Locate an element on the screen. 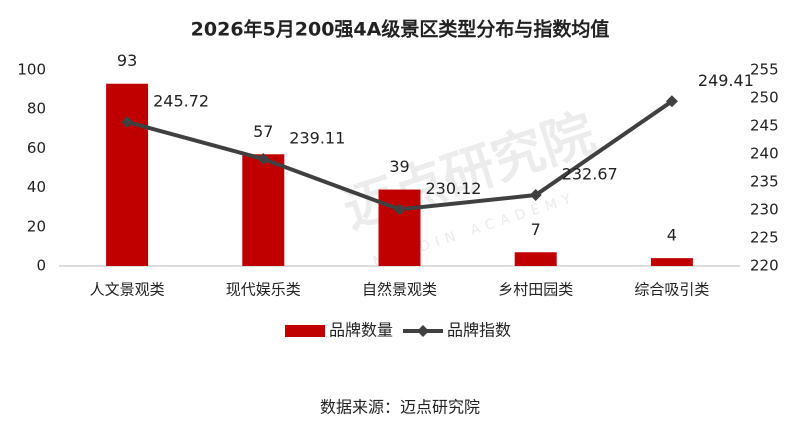 The width and height of the screenshot is (800, 428). y2-tick-label: 235 is located at coordinates (764, 182).